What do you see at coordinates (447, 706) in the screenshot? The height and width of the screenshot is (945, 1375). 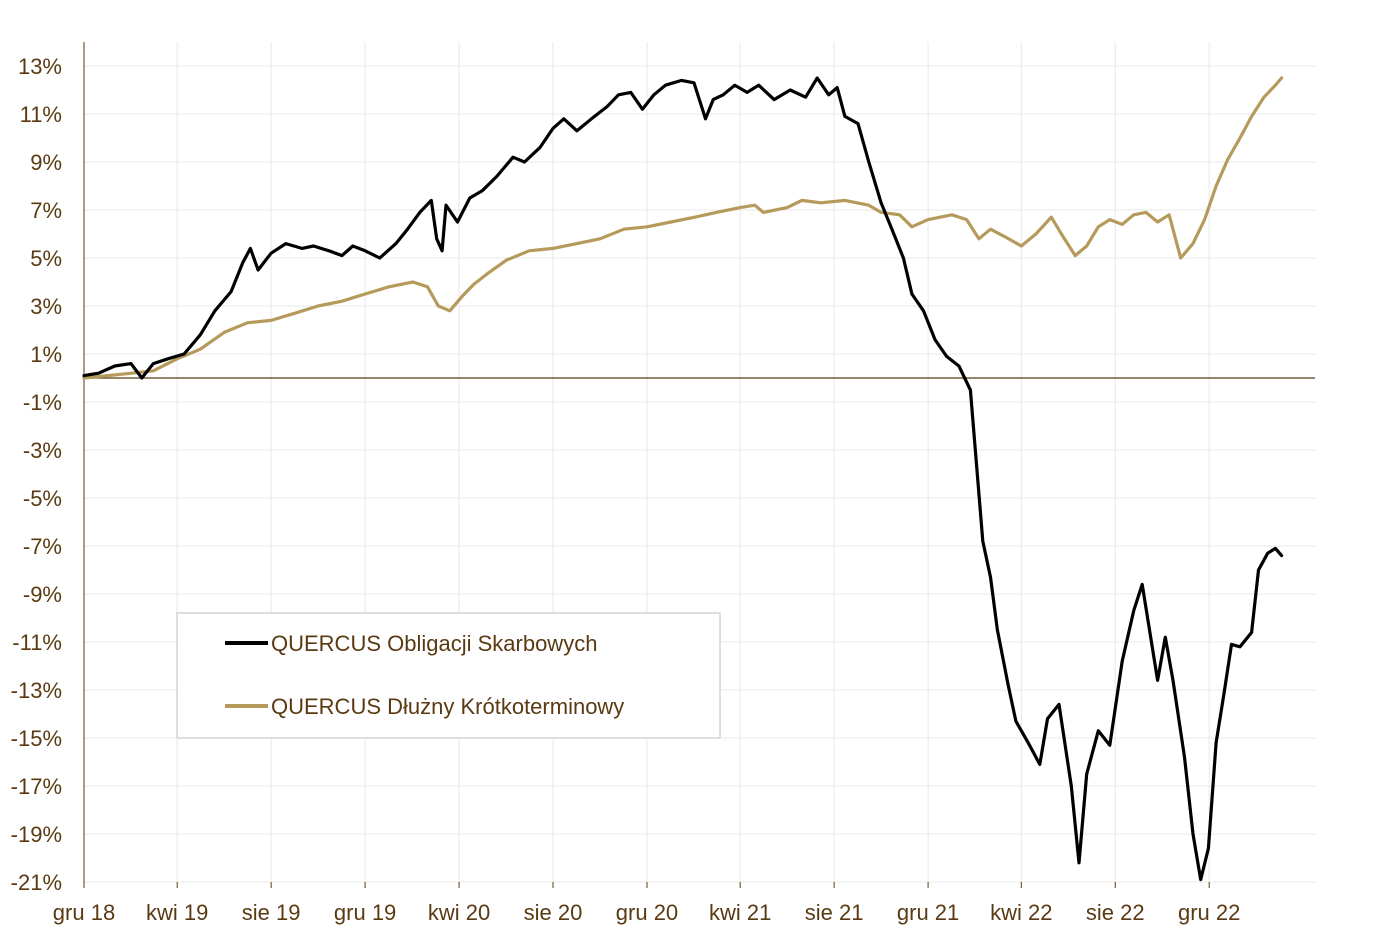 I see `legend-label-quercus-dluzny-krotkoterminowy: QUERCUS Dłużny Krótkoterminowy` at bounding box center [447, 706].